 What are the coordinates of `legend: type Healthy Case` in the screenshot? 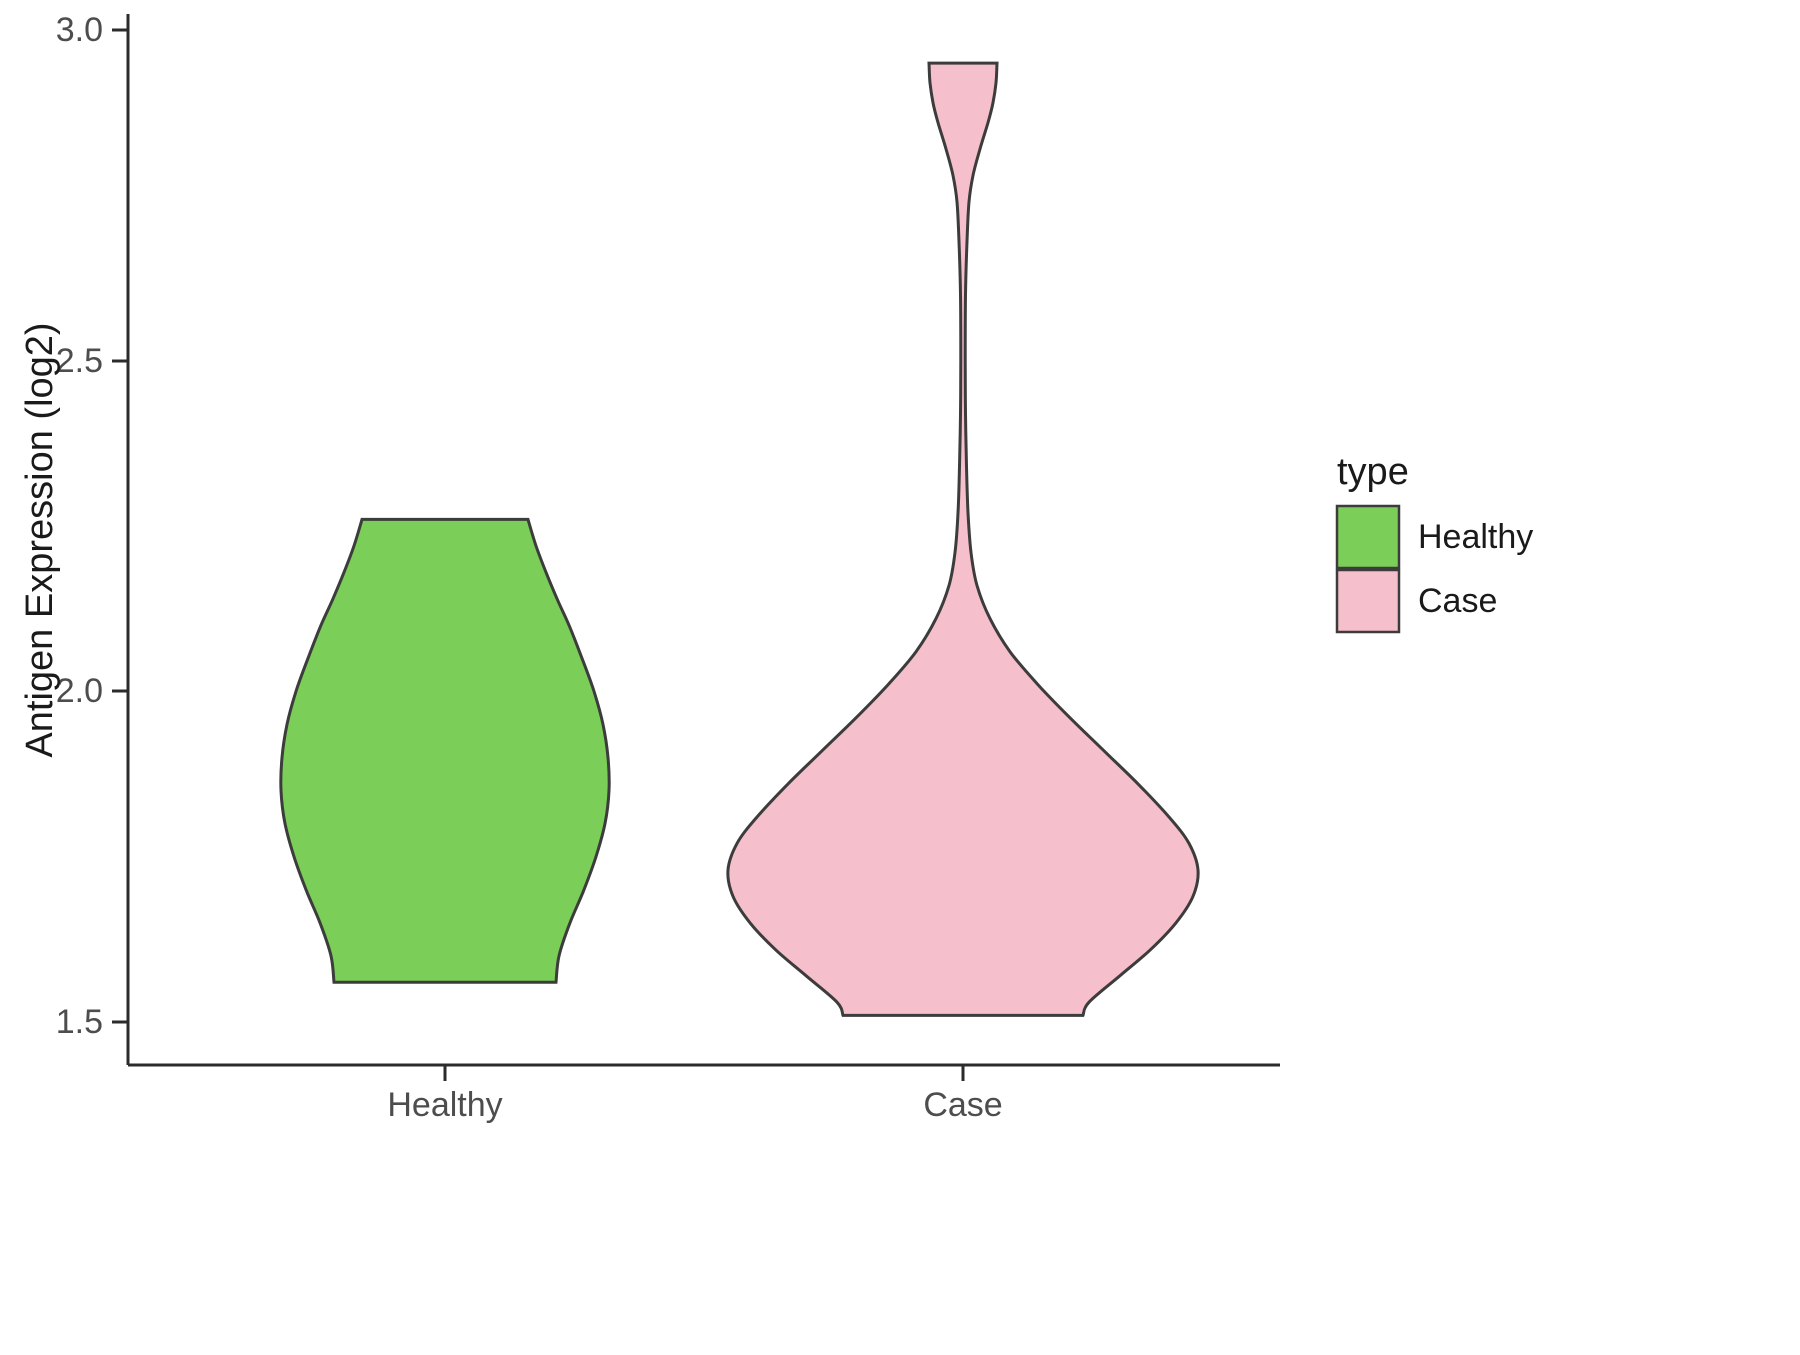 It's located at (1434, 542).